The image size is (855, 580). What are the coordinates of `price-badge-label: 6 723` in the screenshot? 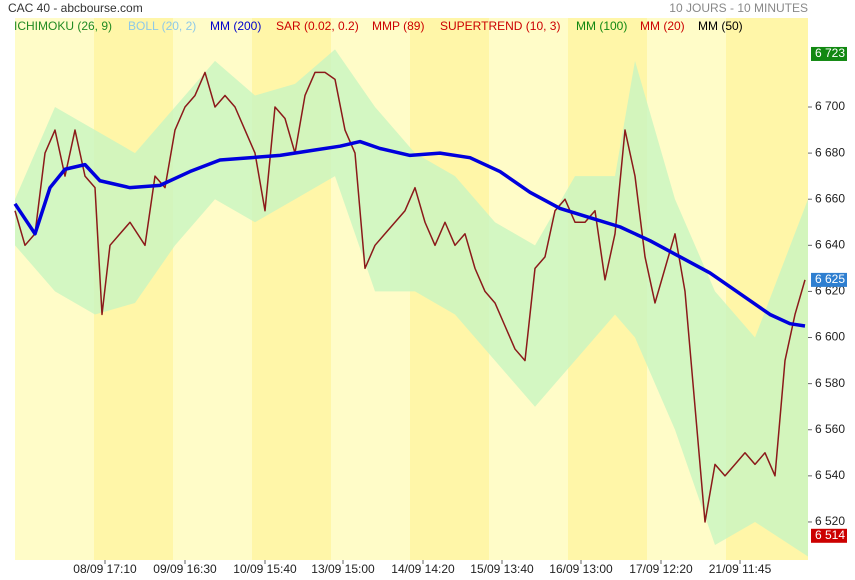 It's located at (830, 53).